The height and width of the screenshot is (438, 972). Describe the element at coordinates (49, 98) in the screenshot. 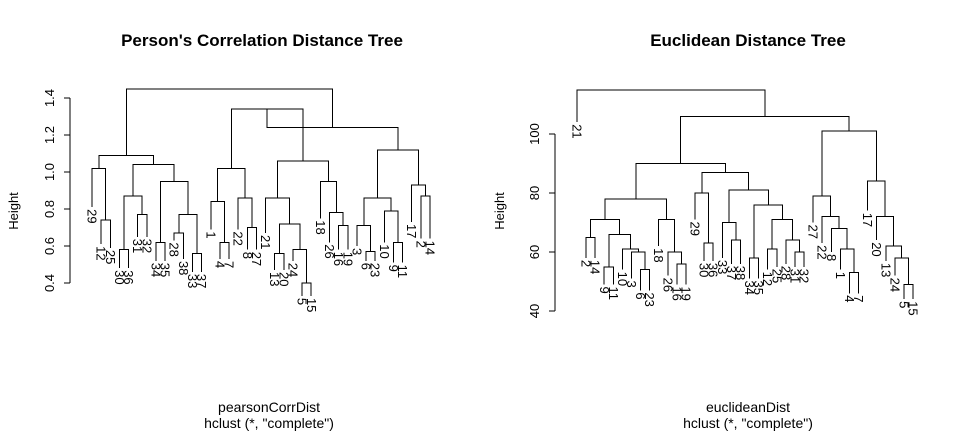

I see `y-tick-label: 1.4` at that location.